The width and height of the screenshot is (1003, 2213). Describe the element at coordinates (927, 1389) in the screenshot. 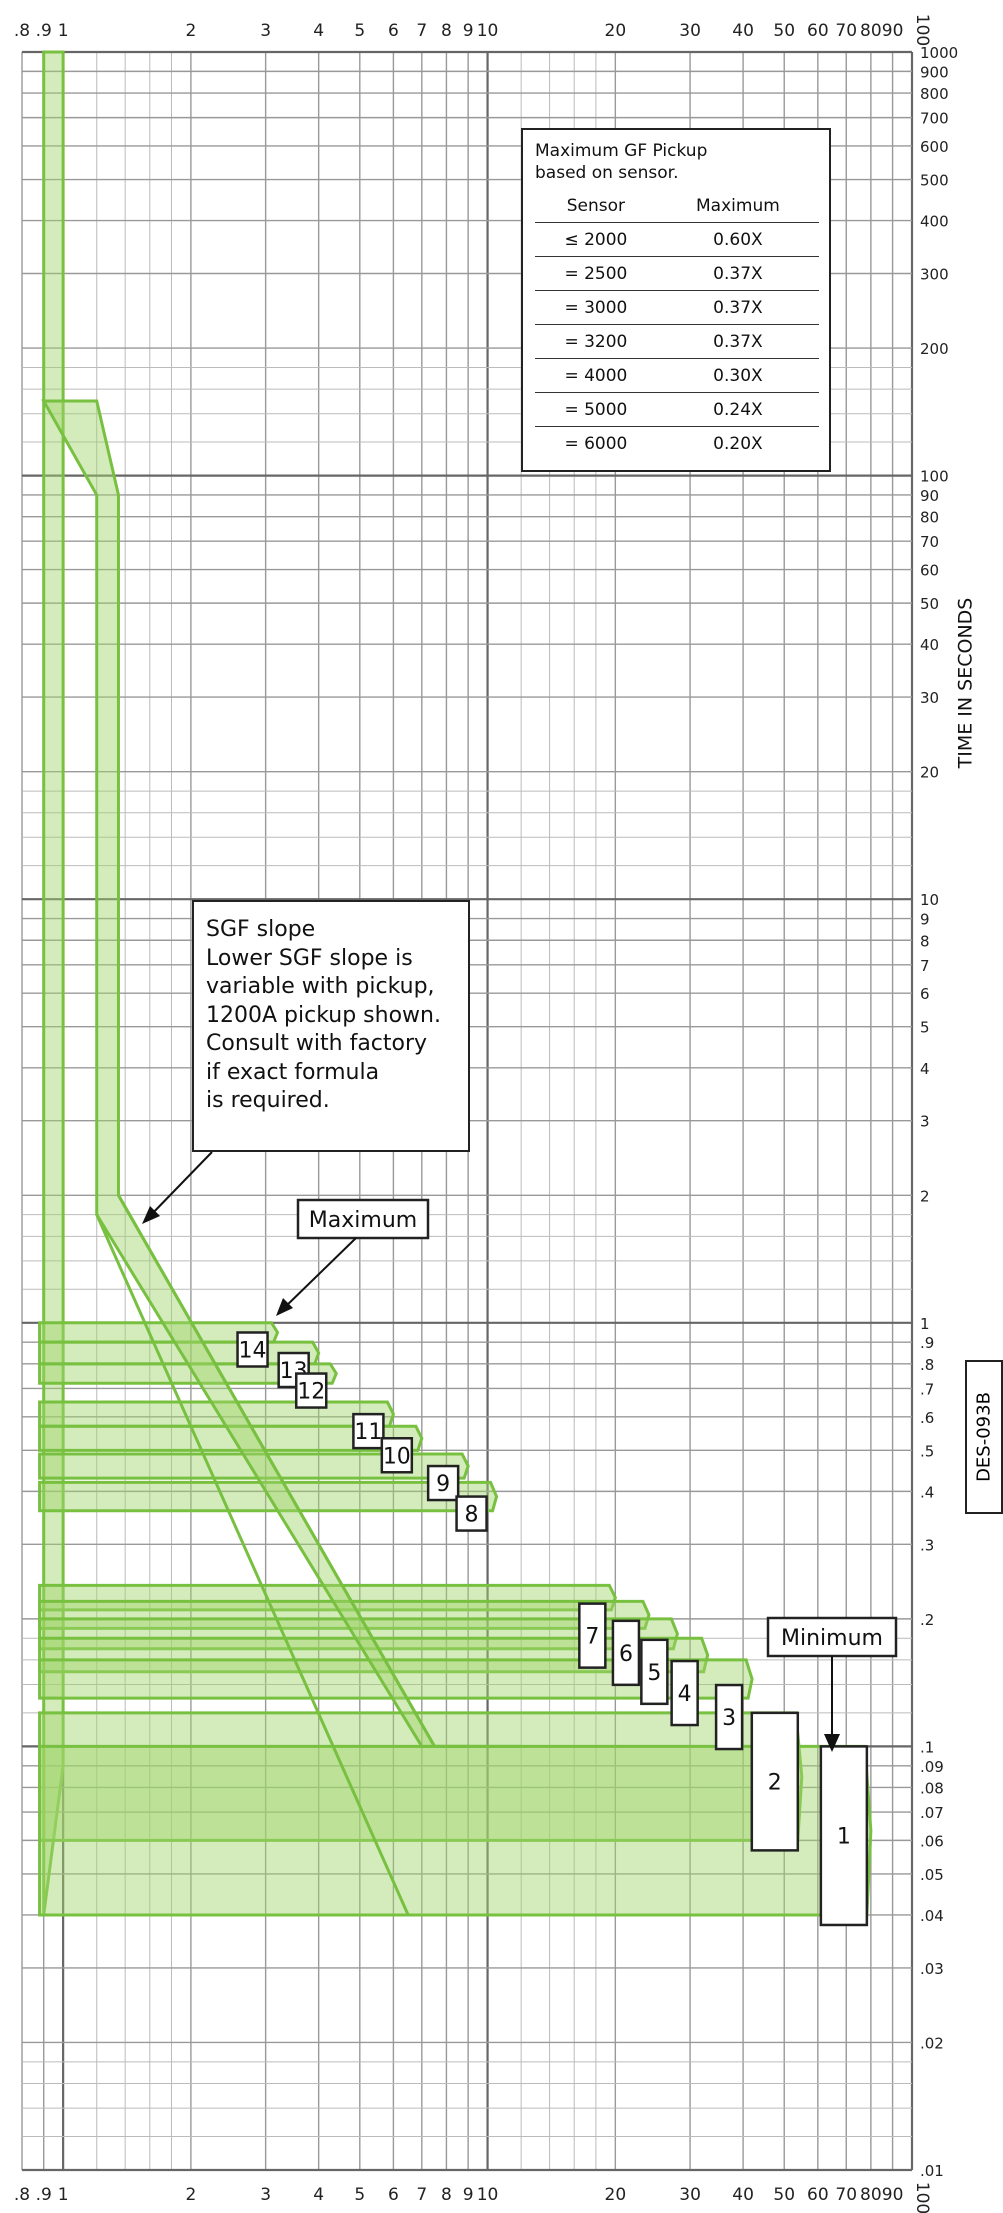

I see `y-tick-label: .7` at that location.